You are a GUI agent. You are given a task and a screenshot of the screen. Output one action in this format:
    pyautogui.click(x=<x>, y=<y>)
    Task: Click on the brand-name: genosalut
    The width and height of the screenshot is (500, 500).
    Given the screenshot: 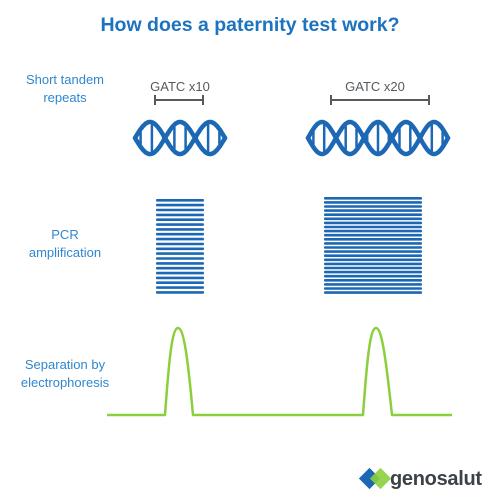 What is the action you would take?
    pyautogui.click(x=436, y=479)
    